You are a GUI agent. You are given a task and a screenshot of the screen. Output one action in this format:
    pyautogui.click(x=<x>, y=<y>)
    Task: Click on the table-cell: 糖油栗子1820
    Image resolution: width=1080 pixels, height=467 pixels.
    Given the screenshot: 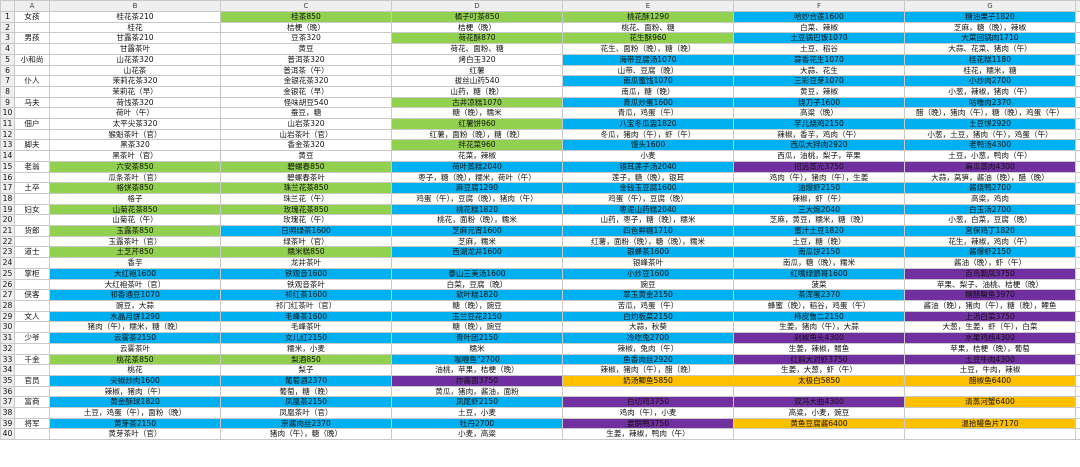 What is the action you would take?
    pyautogui.click(x=990, y=17)
    